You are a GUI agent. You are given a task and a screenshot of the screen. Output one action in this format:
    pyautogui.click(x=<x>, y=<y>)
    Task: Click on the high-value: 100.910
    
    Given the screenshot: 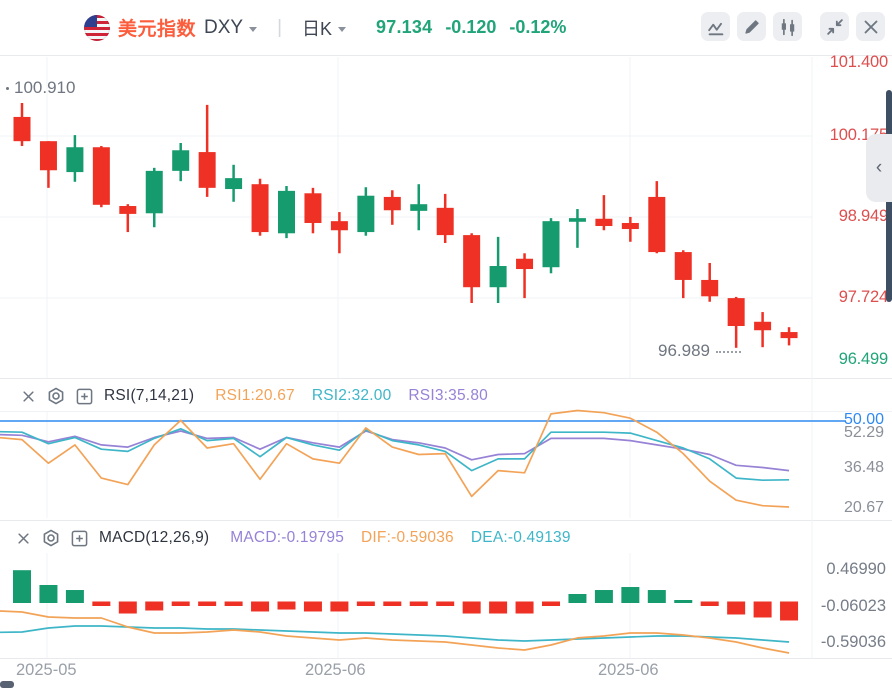 What is the action you would take?
    pyautogui.click(x=45, y=87)
    